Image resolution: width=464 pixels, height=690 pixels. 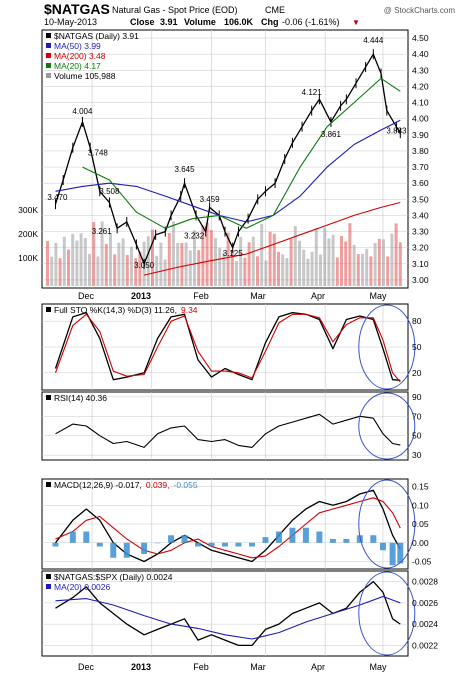 What do you see at coordinates (98, 152) in the screenshot?
I see `price-annotation: 3.748` at bounding box center [98, 152].